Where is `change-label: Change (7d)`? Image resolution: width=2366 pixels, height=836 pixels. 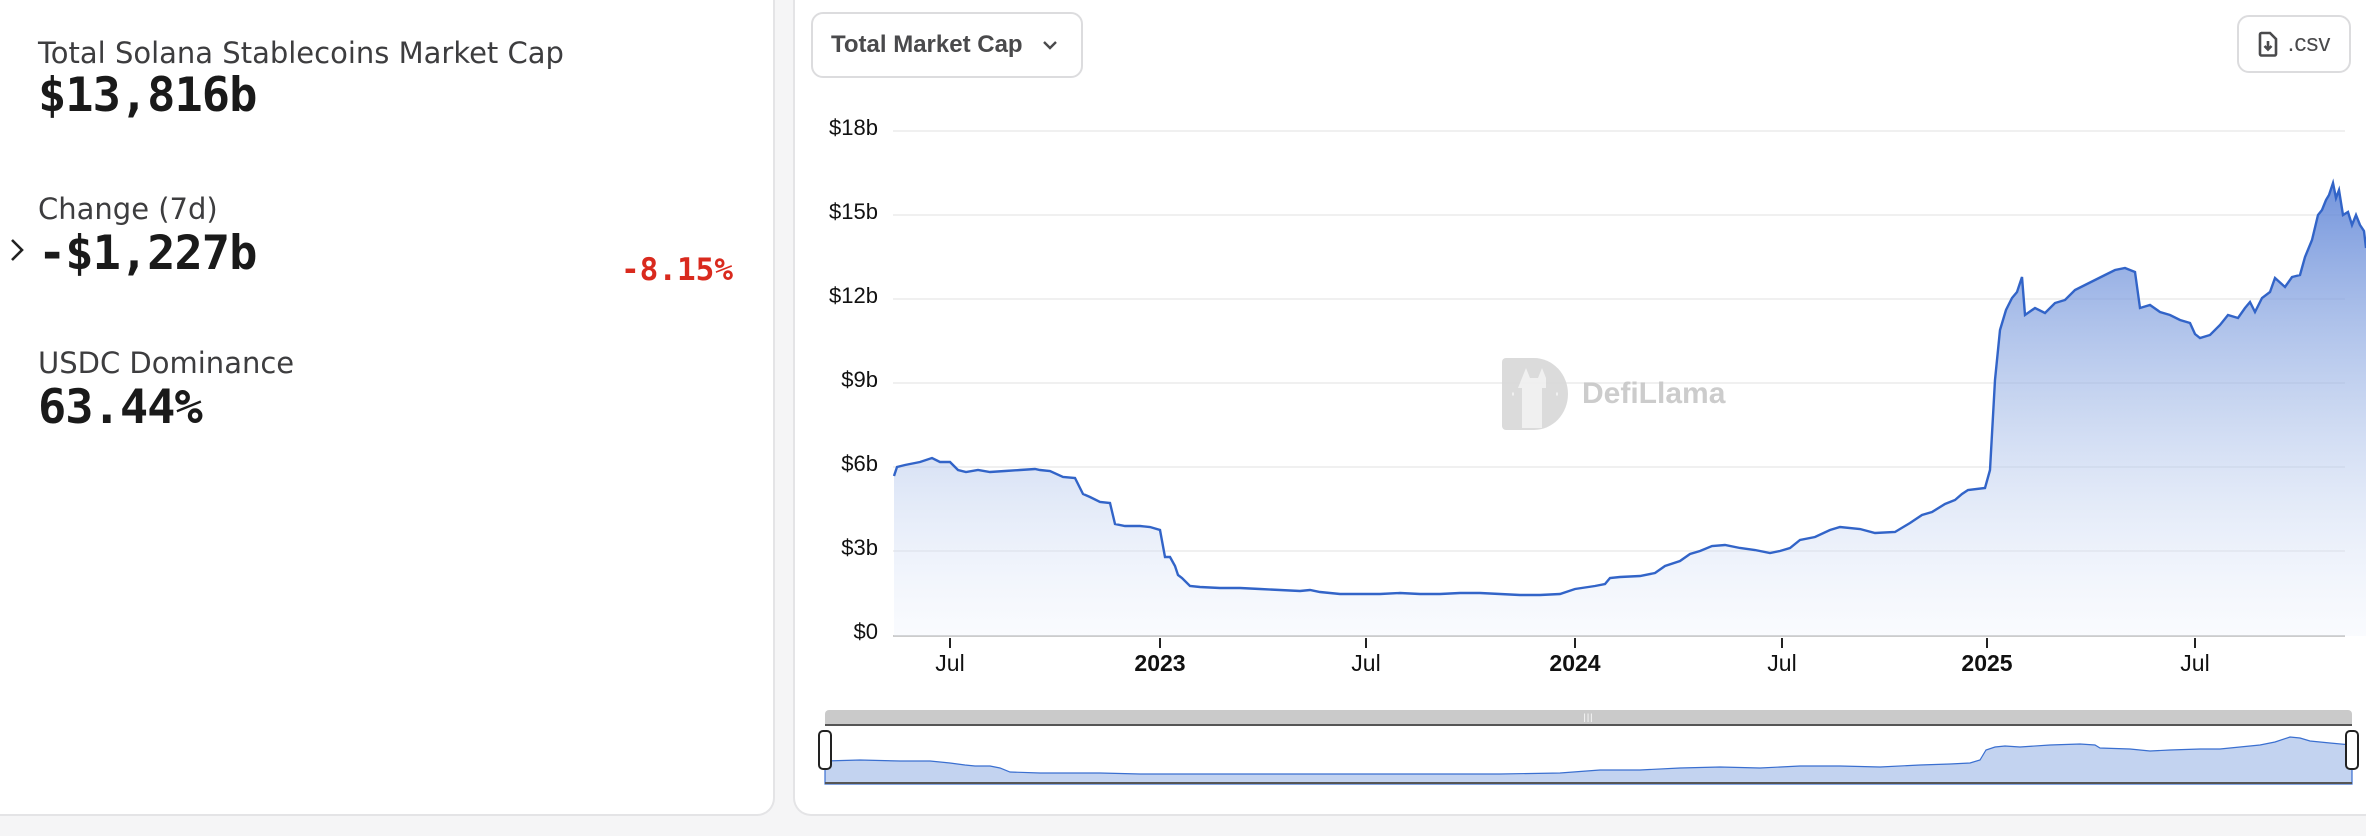 change-label: Change (7d) is located at coordinates (128, 209).